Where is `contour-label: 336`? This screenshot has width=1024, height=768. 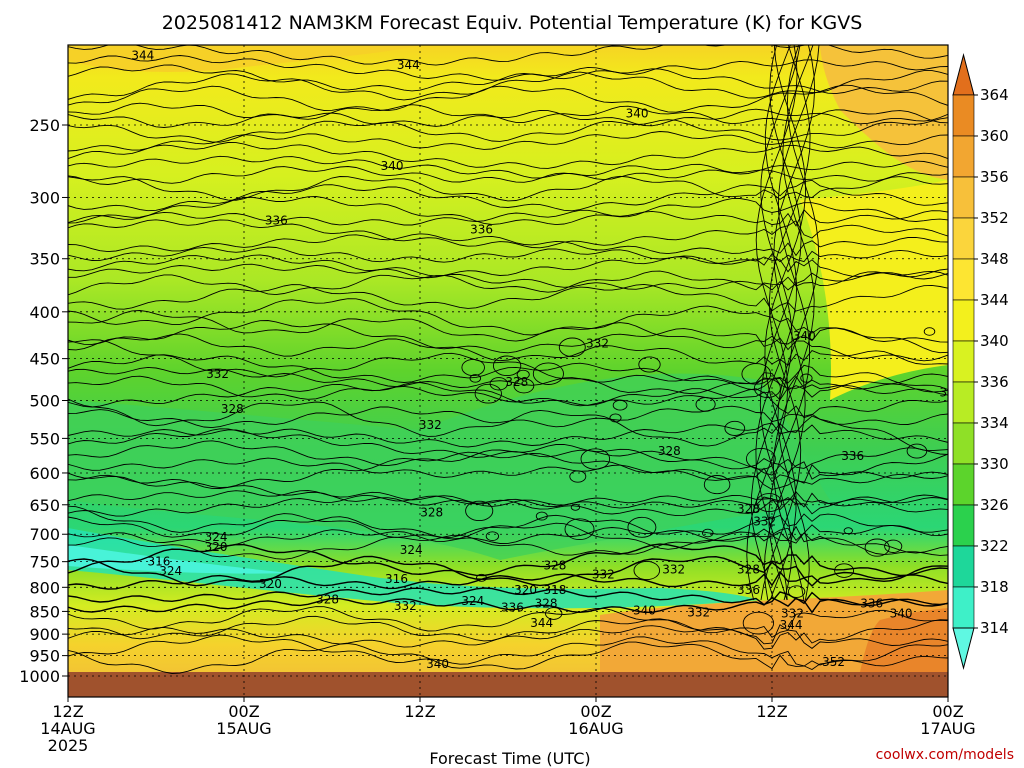
contour-label: 336 is located at coordinates (276, 221).